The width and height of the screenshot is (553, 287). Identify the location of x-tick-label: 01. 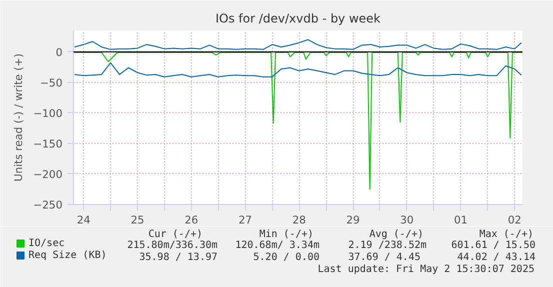
(461, 220).